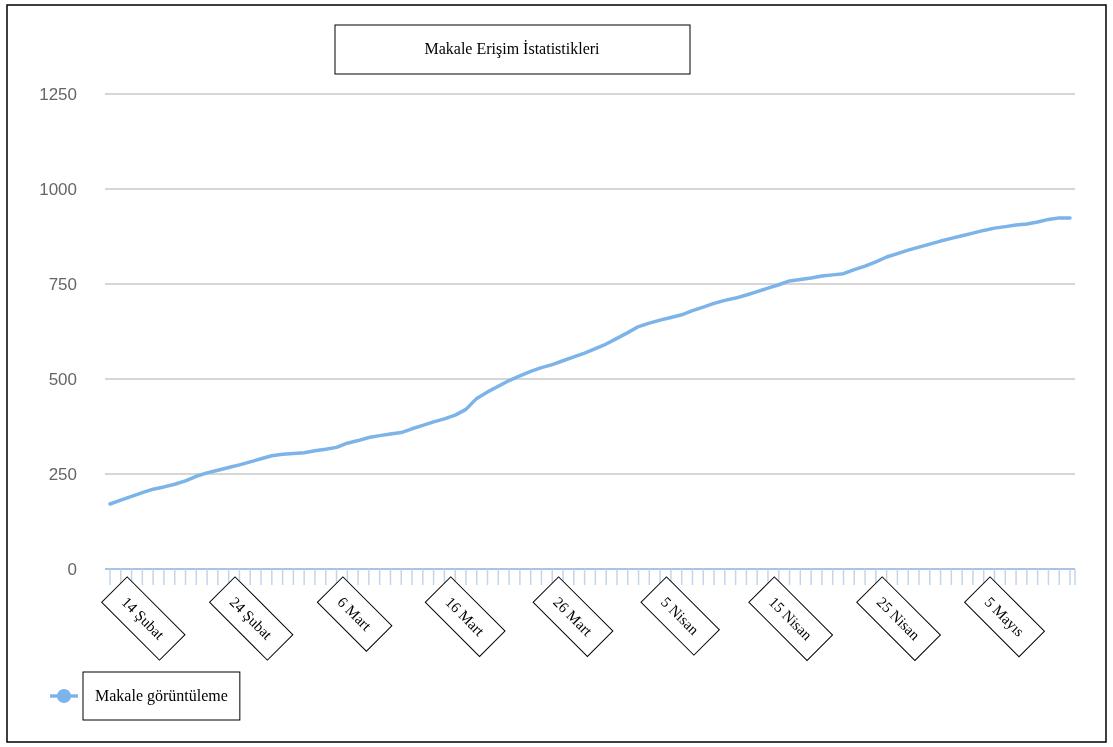 The width and height of the screenshot is (1113, 747). I want to click on chart-title: Makale Erişim İstatistikleri, so click(512, 49).